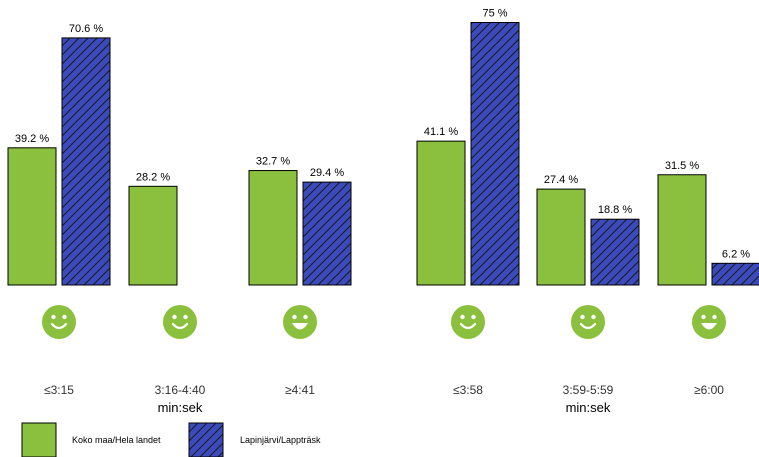 The width and height of the screenshot is (759, 457). Describe the element at coordinates (180, 407) in the screenshot. I see `x-axis-label-left: min:sek` at that location.